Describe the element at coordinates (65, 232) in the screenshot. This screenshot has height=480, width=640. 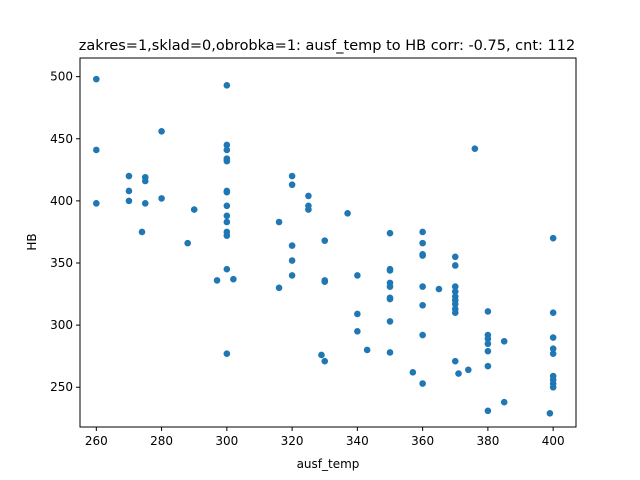
I see `y-axis: 250 300 350 400 450 500` at that location.